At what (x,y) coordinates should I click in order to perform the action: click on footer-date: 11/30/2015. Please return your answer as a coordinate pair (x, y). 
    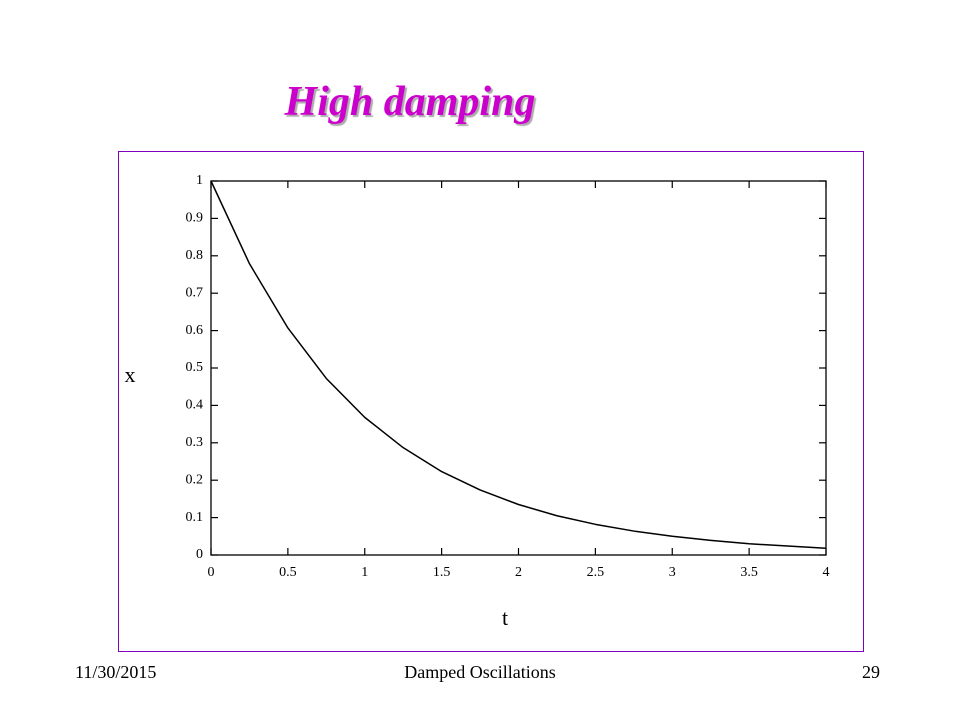
    Looking at the image, I should click on (116, 672).